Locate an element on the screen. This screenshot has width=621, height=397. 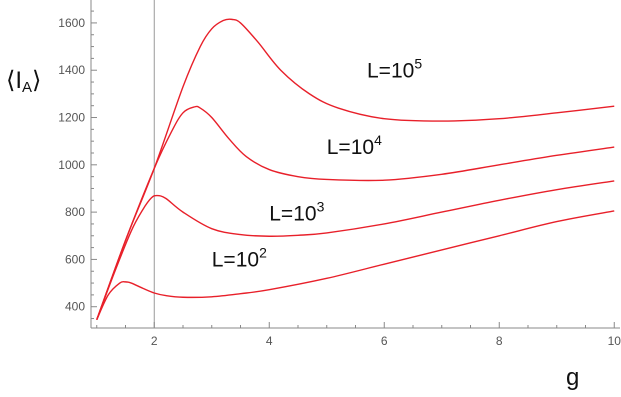
y-tick-label: 600 is located at coordinates (75, 259).